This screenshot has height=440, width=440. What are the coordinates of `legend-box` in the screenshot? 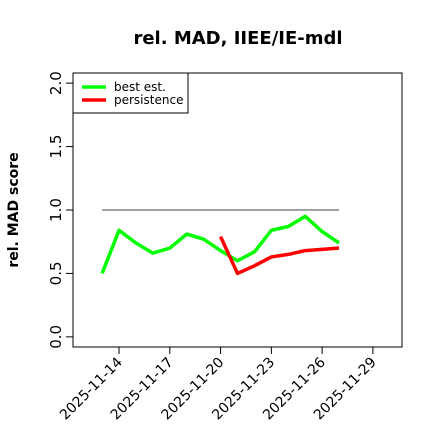 It's located at (130, 93).